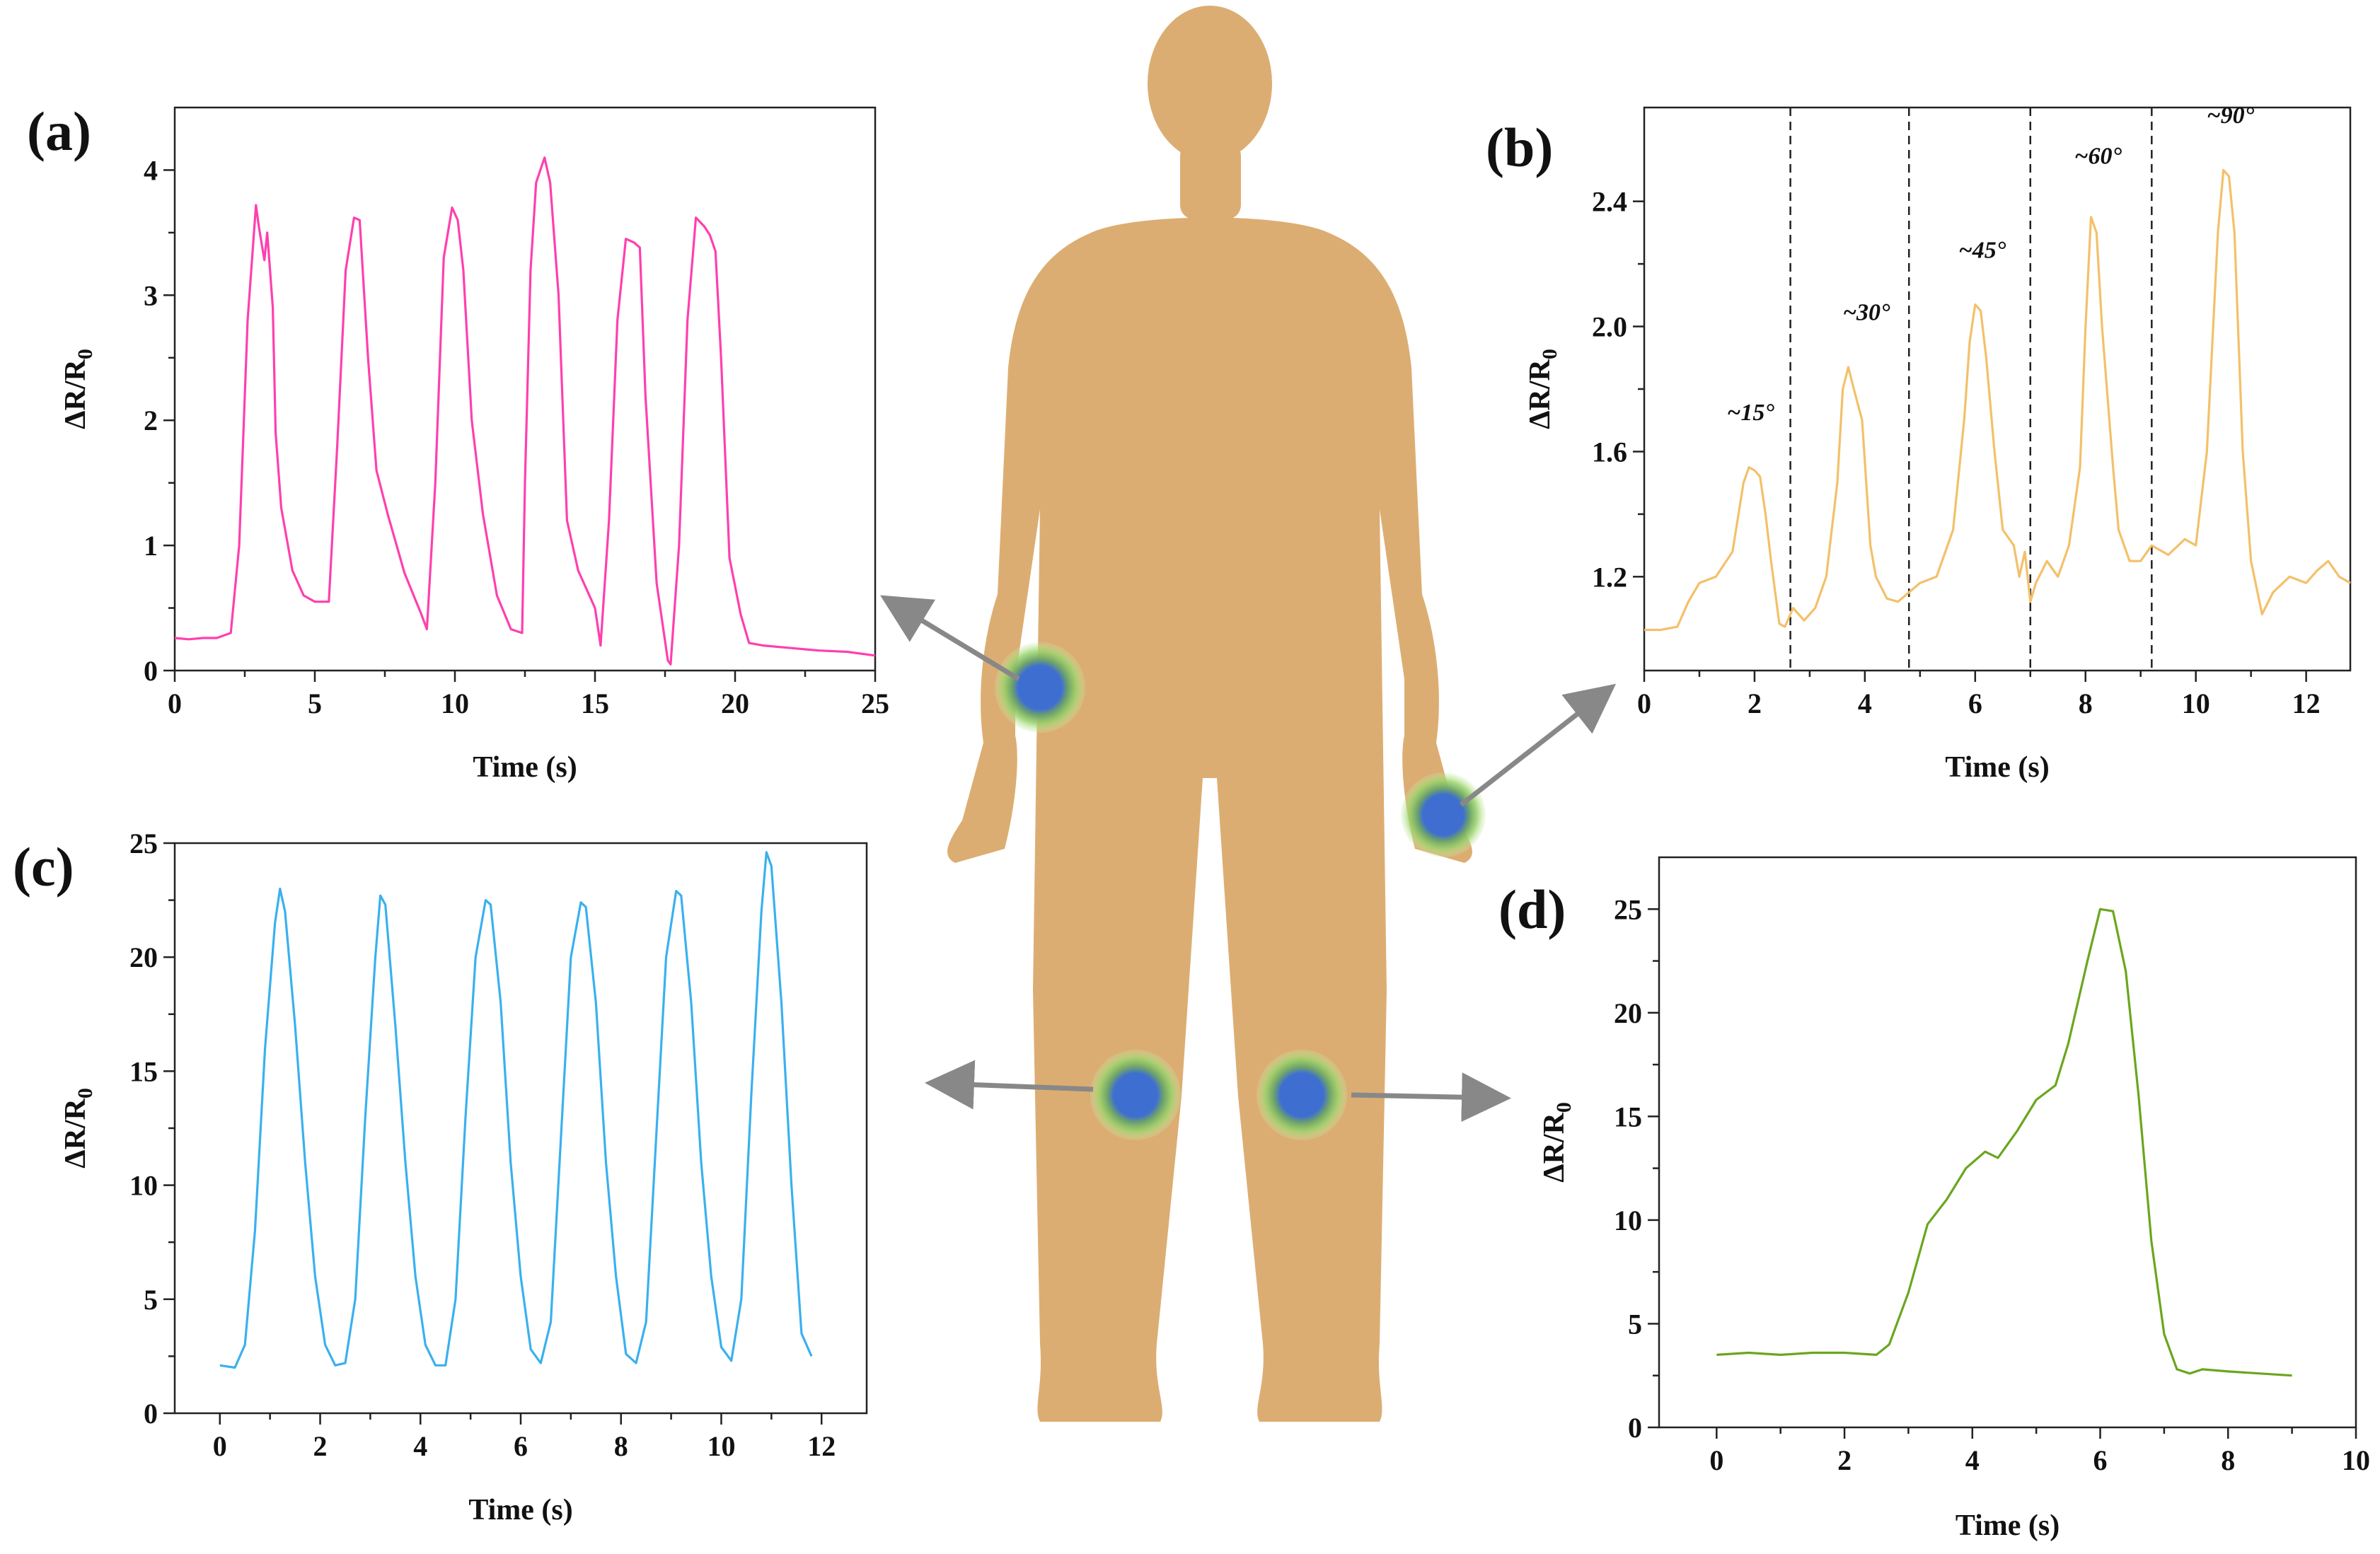 This screenshot has width=2380, height=1554. I want to click on angle-annotation: ~45°, so click(1982, 250).